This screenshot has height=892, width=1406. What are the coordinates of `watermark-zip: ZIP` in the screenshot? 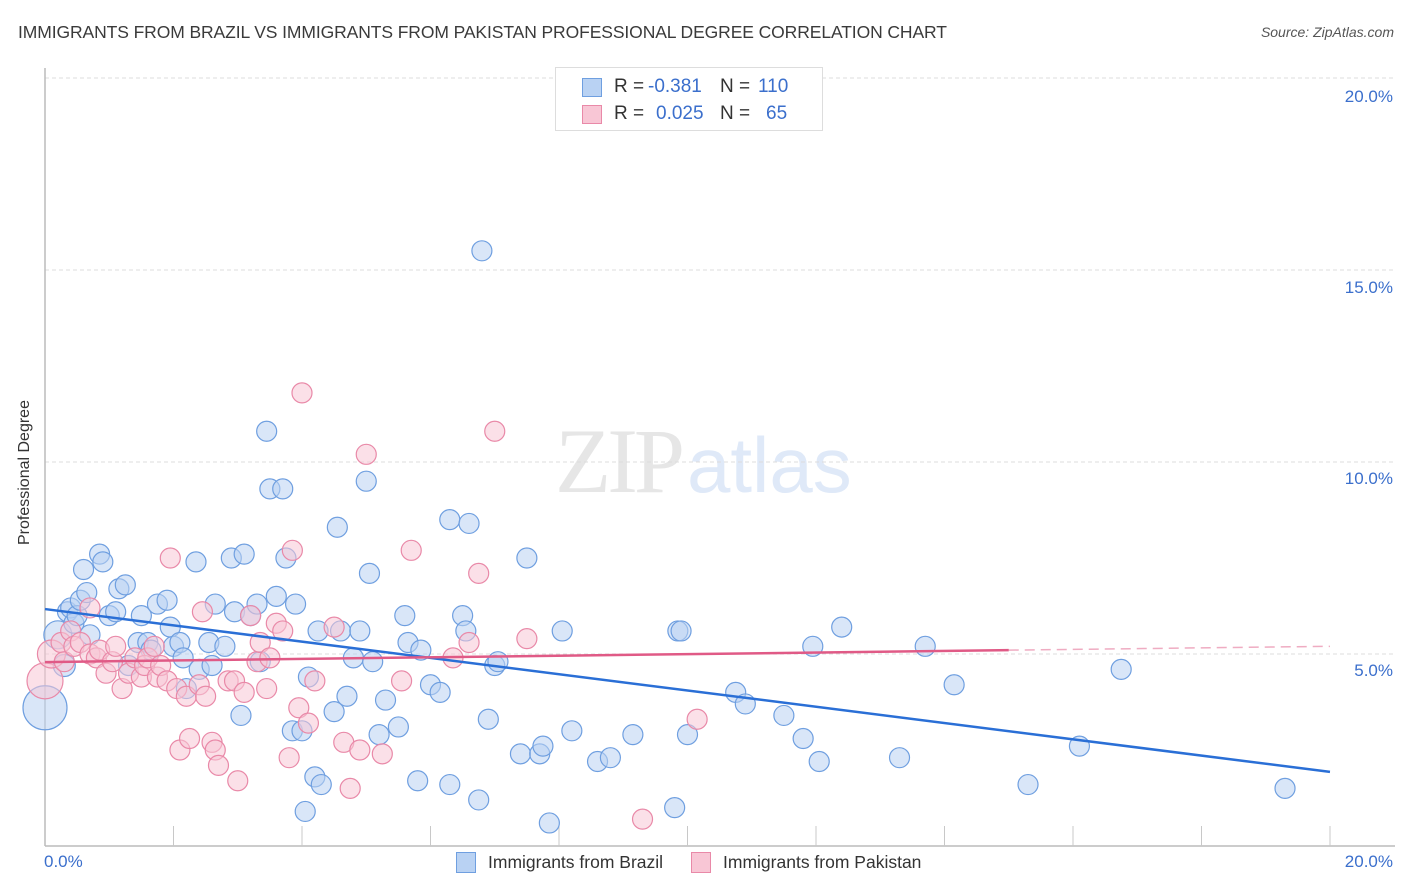 It's located at (620, 461).